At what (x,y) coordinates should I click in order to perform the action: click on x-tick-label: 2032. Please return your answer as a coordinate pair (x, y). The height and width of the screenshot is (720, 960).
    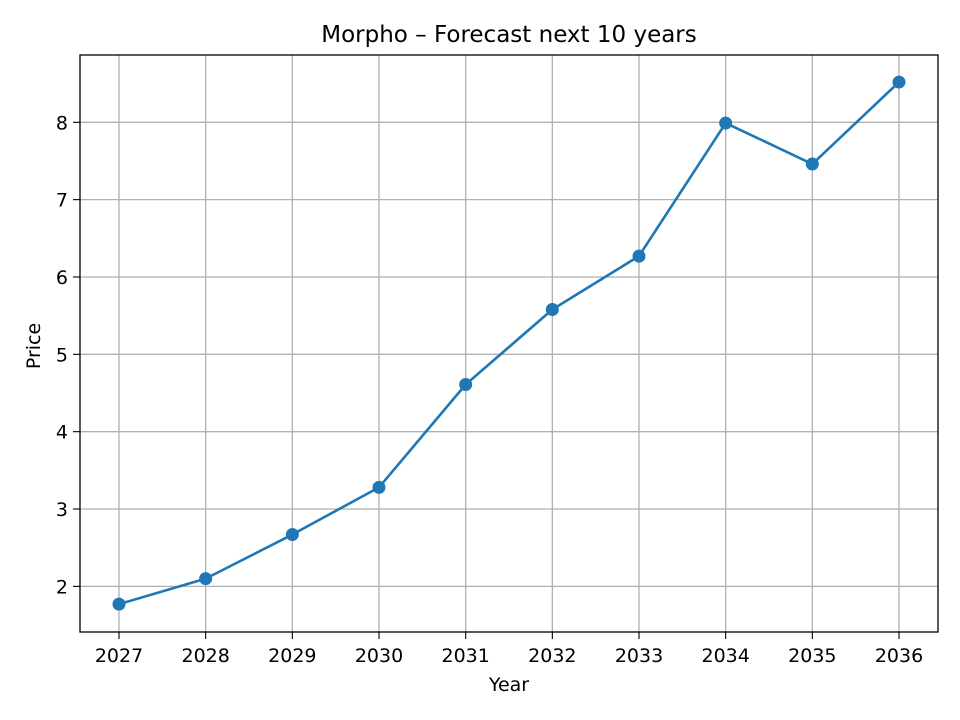
    Looking at the image, I should click on (552, 656).